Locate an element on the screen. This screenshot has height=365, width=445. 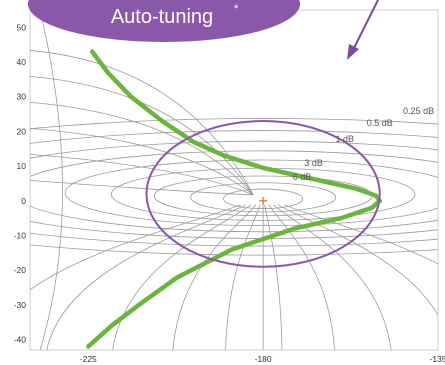
x-tick-label: -180 is located at coordinates (263, 359).